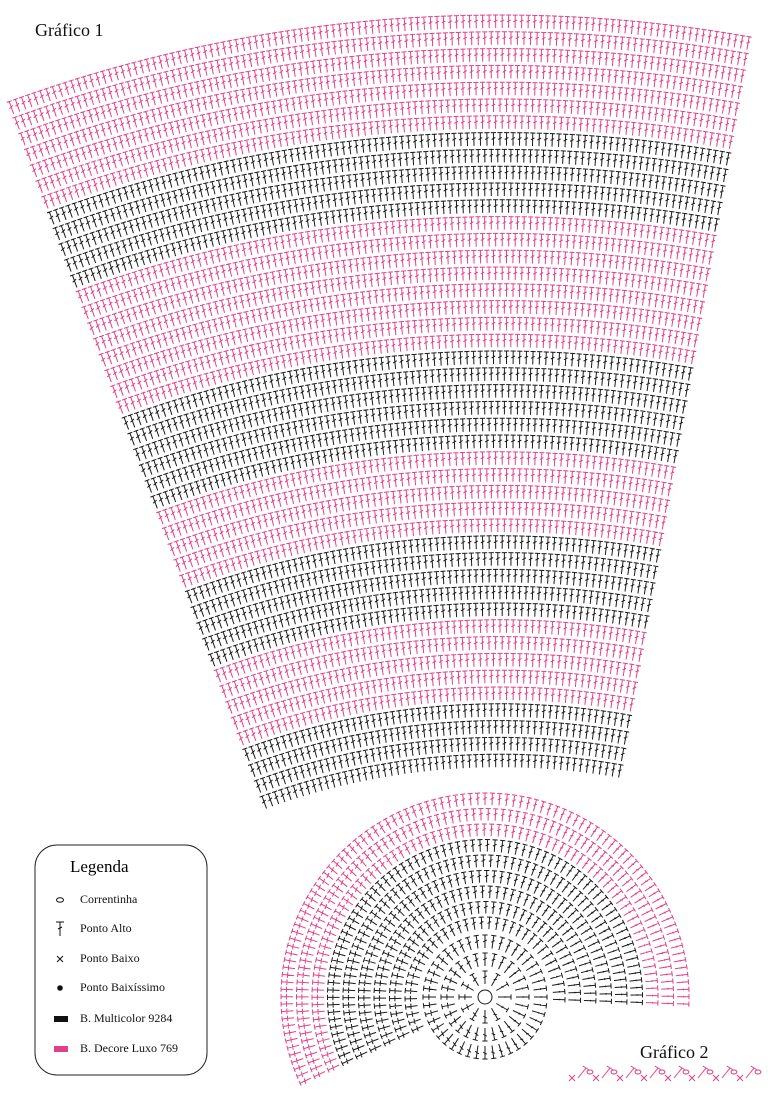 Image resolution: width=768 pixels, height=1100 pixels. What do you see at coordinates (126, 1018) in the screenshot?
I see `legend-label: B. Multicolor 9284` at bounding box center [126, 1018].